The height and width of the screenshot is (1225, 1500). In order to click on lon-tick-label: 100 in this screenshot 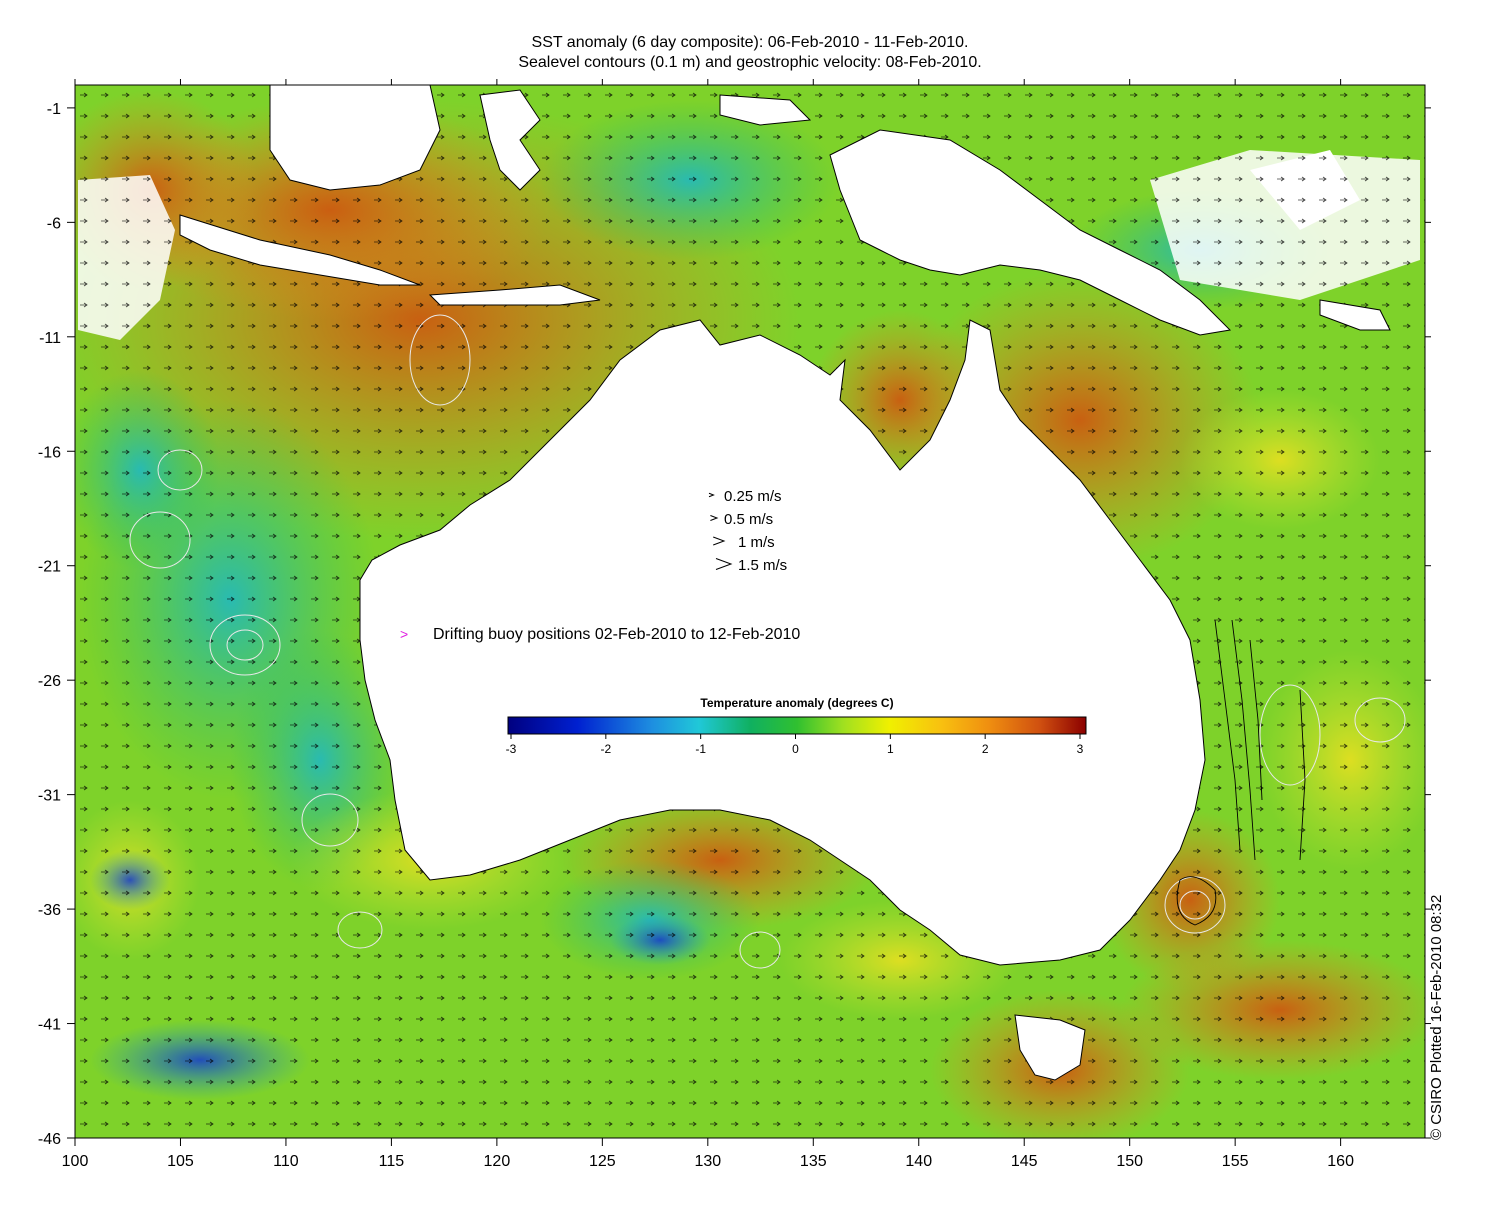, I will do `click(75, 1161)`.